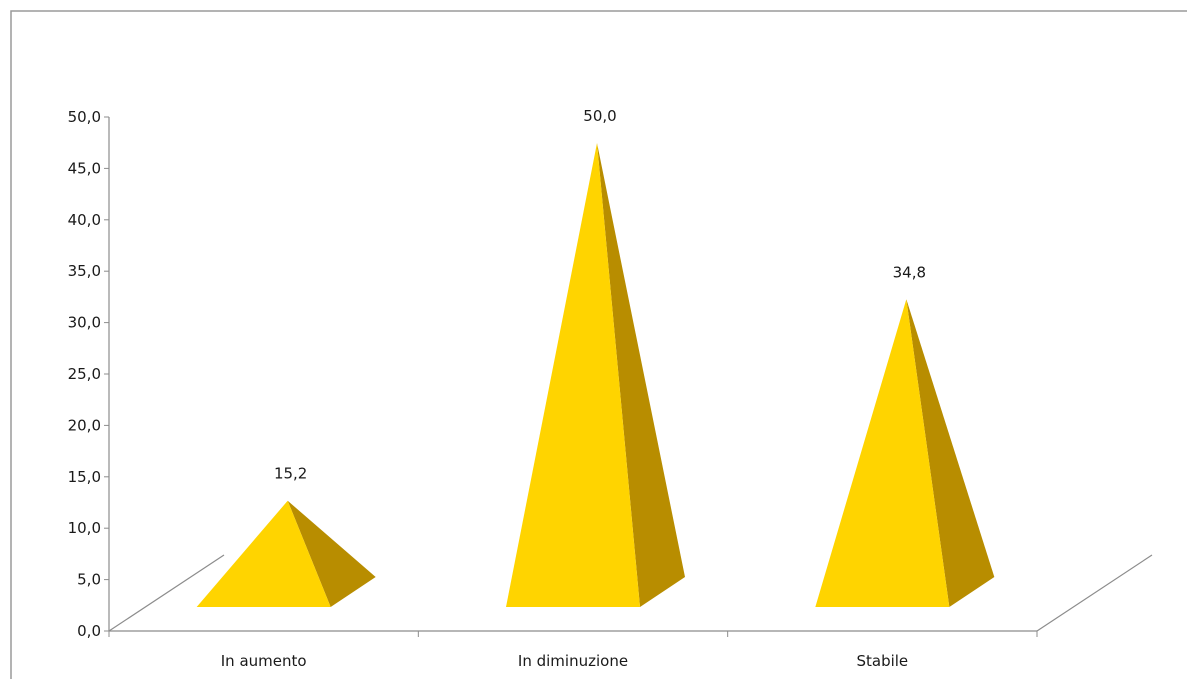 This screenshot has width=1187, height=679. Describe the element at coordinates (84, 220) in the screenshot. I see `y-tick-label: 40,0` at that location.